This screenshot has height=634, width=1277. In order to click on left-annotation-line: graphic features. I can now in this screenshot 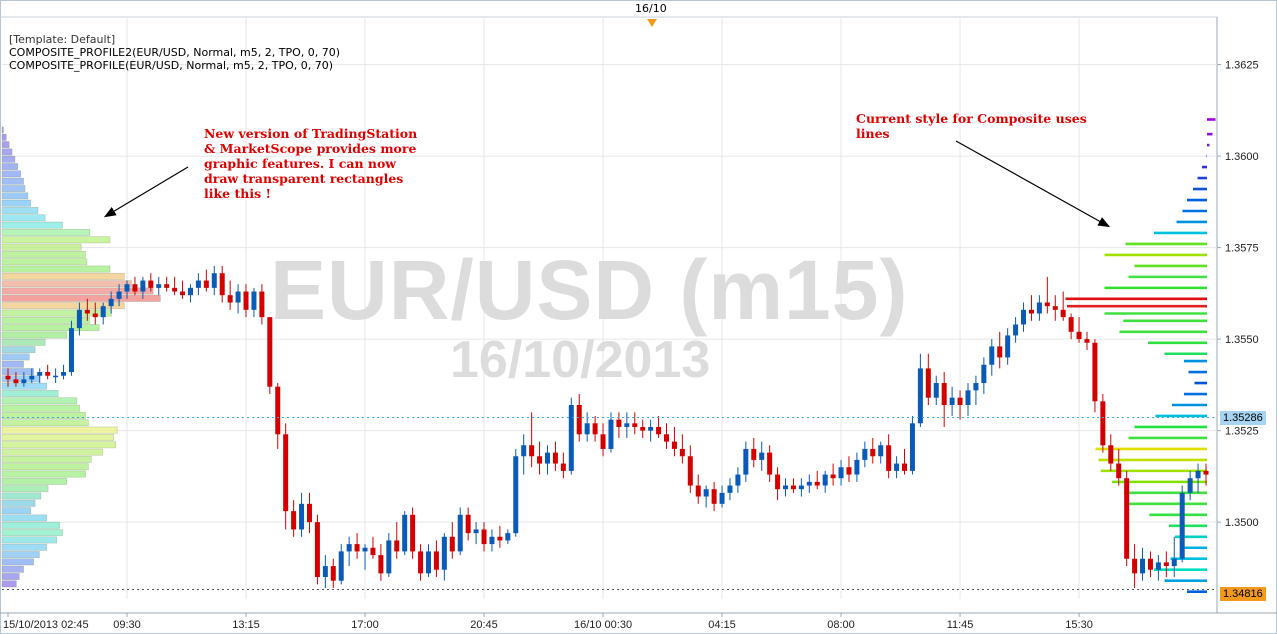, I will do `click(300, 163)`.